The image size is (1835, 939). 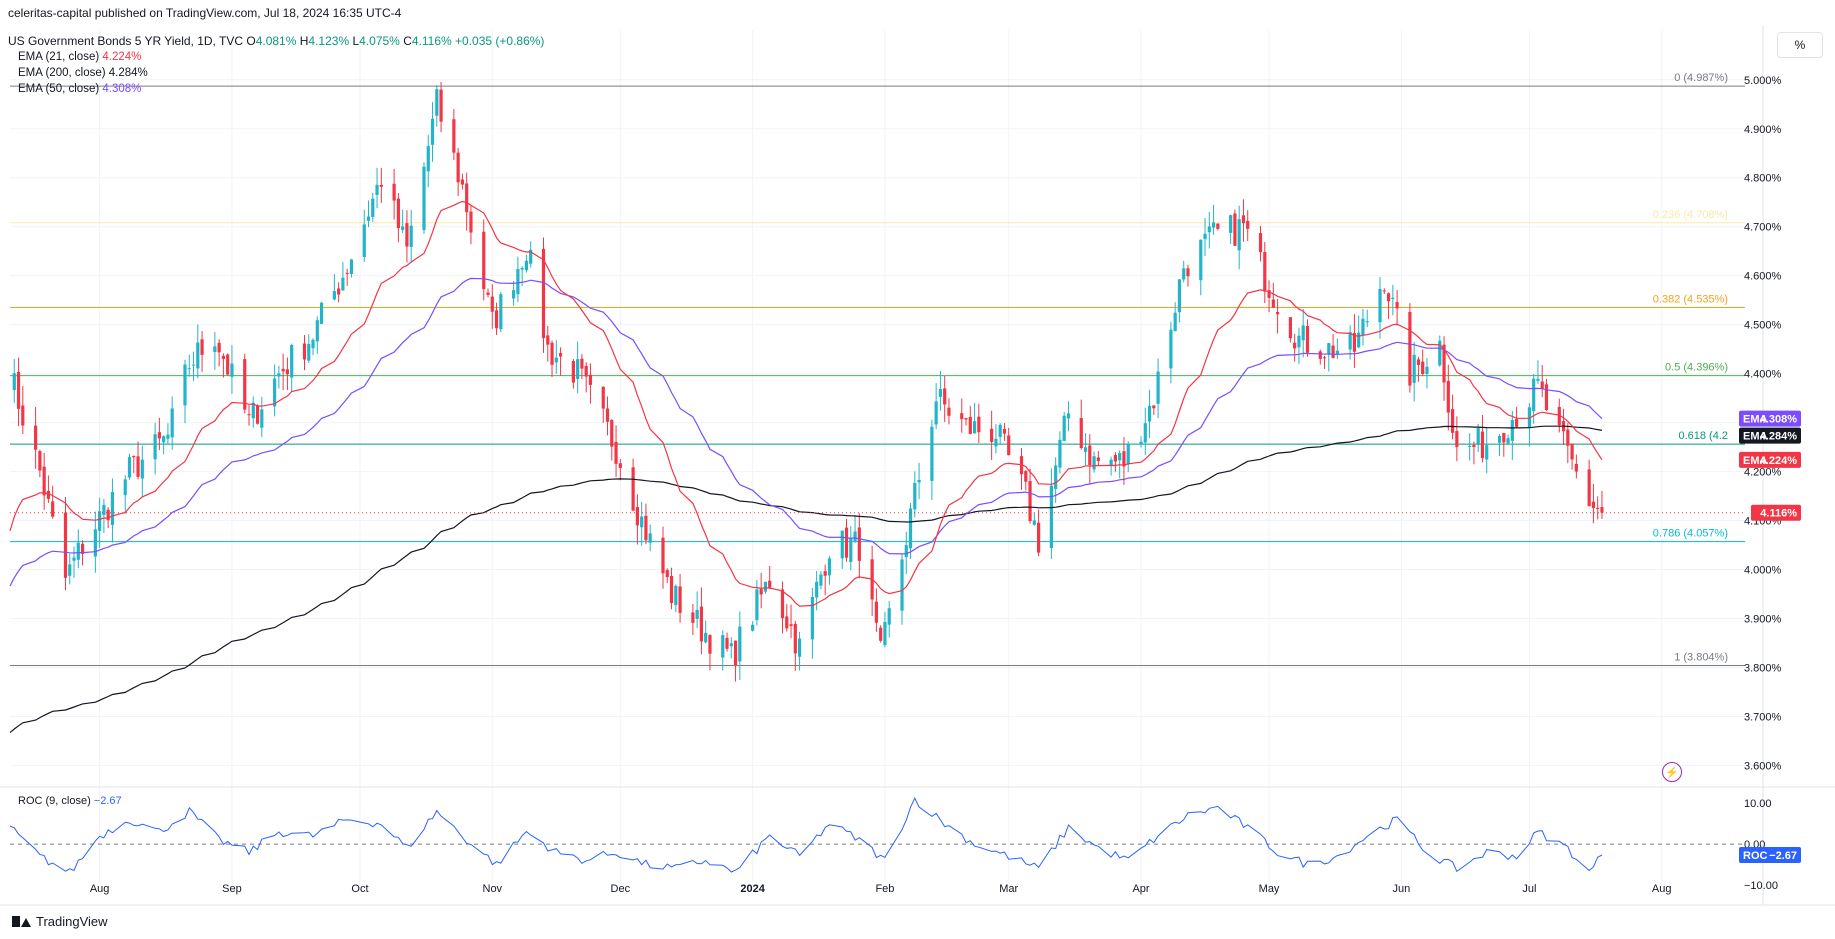 What do you see at coordinates (1755, 856) in the screenshot?
I see `badge-name: ROC` at bounding box center [1755, 856].